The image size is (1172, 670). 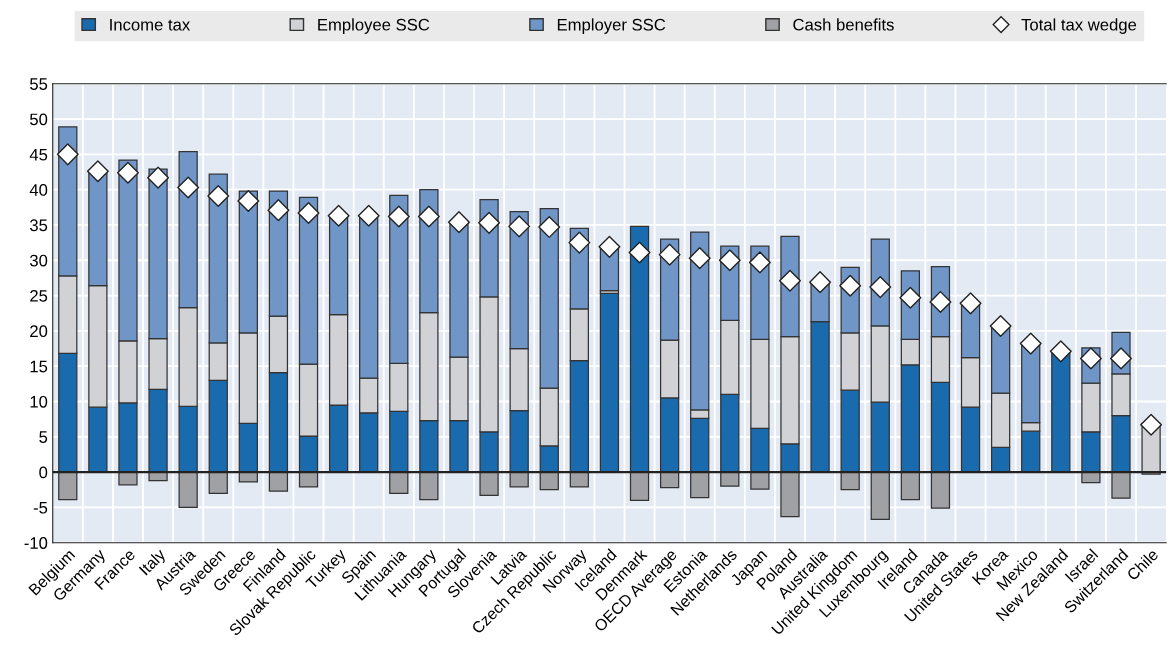 I want to click on y-tick-label: 20, so click(x=39, y=331).